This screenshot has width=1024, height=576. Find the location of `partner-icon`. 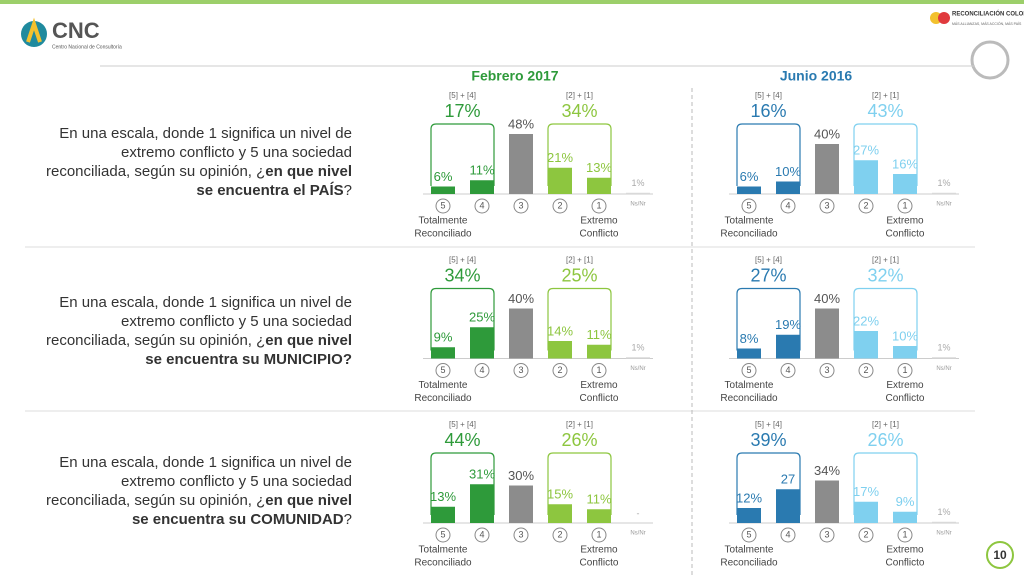

partner-icon is located at coordinates (944, 18).